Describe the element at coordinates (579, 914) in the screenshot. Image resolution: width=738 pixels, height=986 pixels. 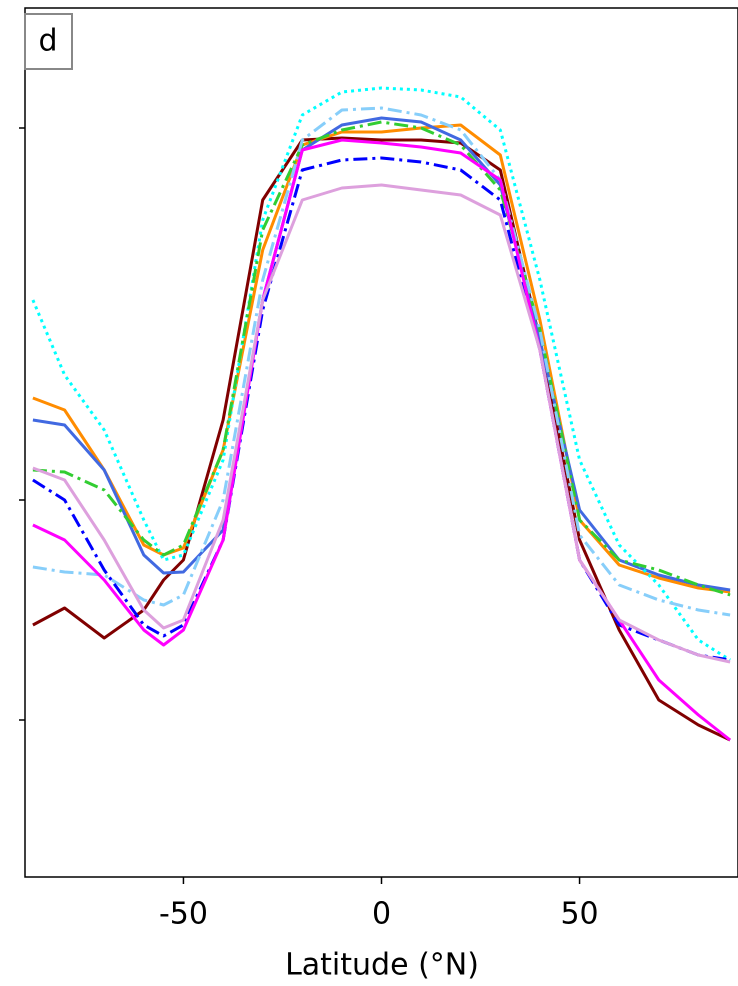
I see `x-tick-label: 50` at that location.